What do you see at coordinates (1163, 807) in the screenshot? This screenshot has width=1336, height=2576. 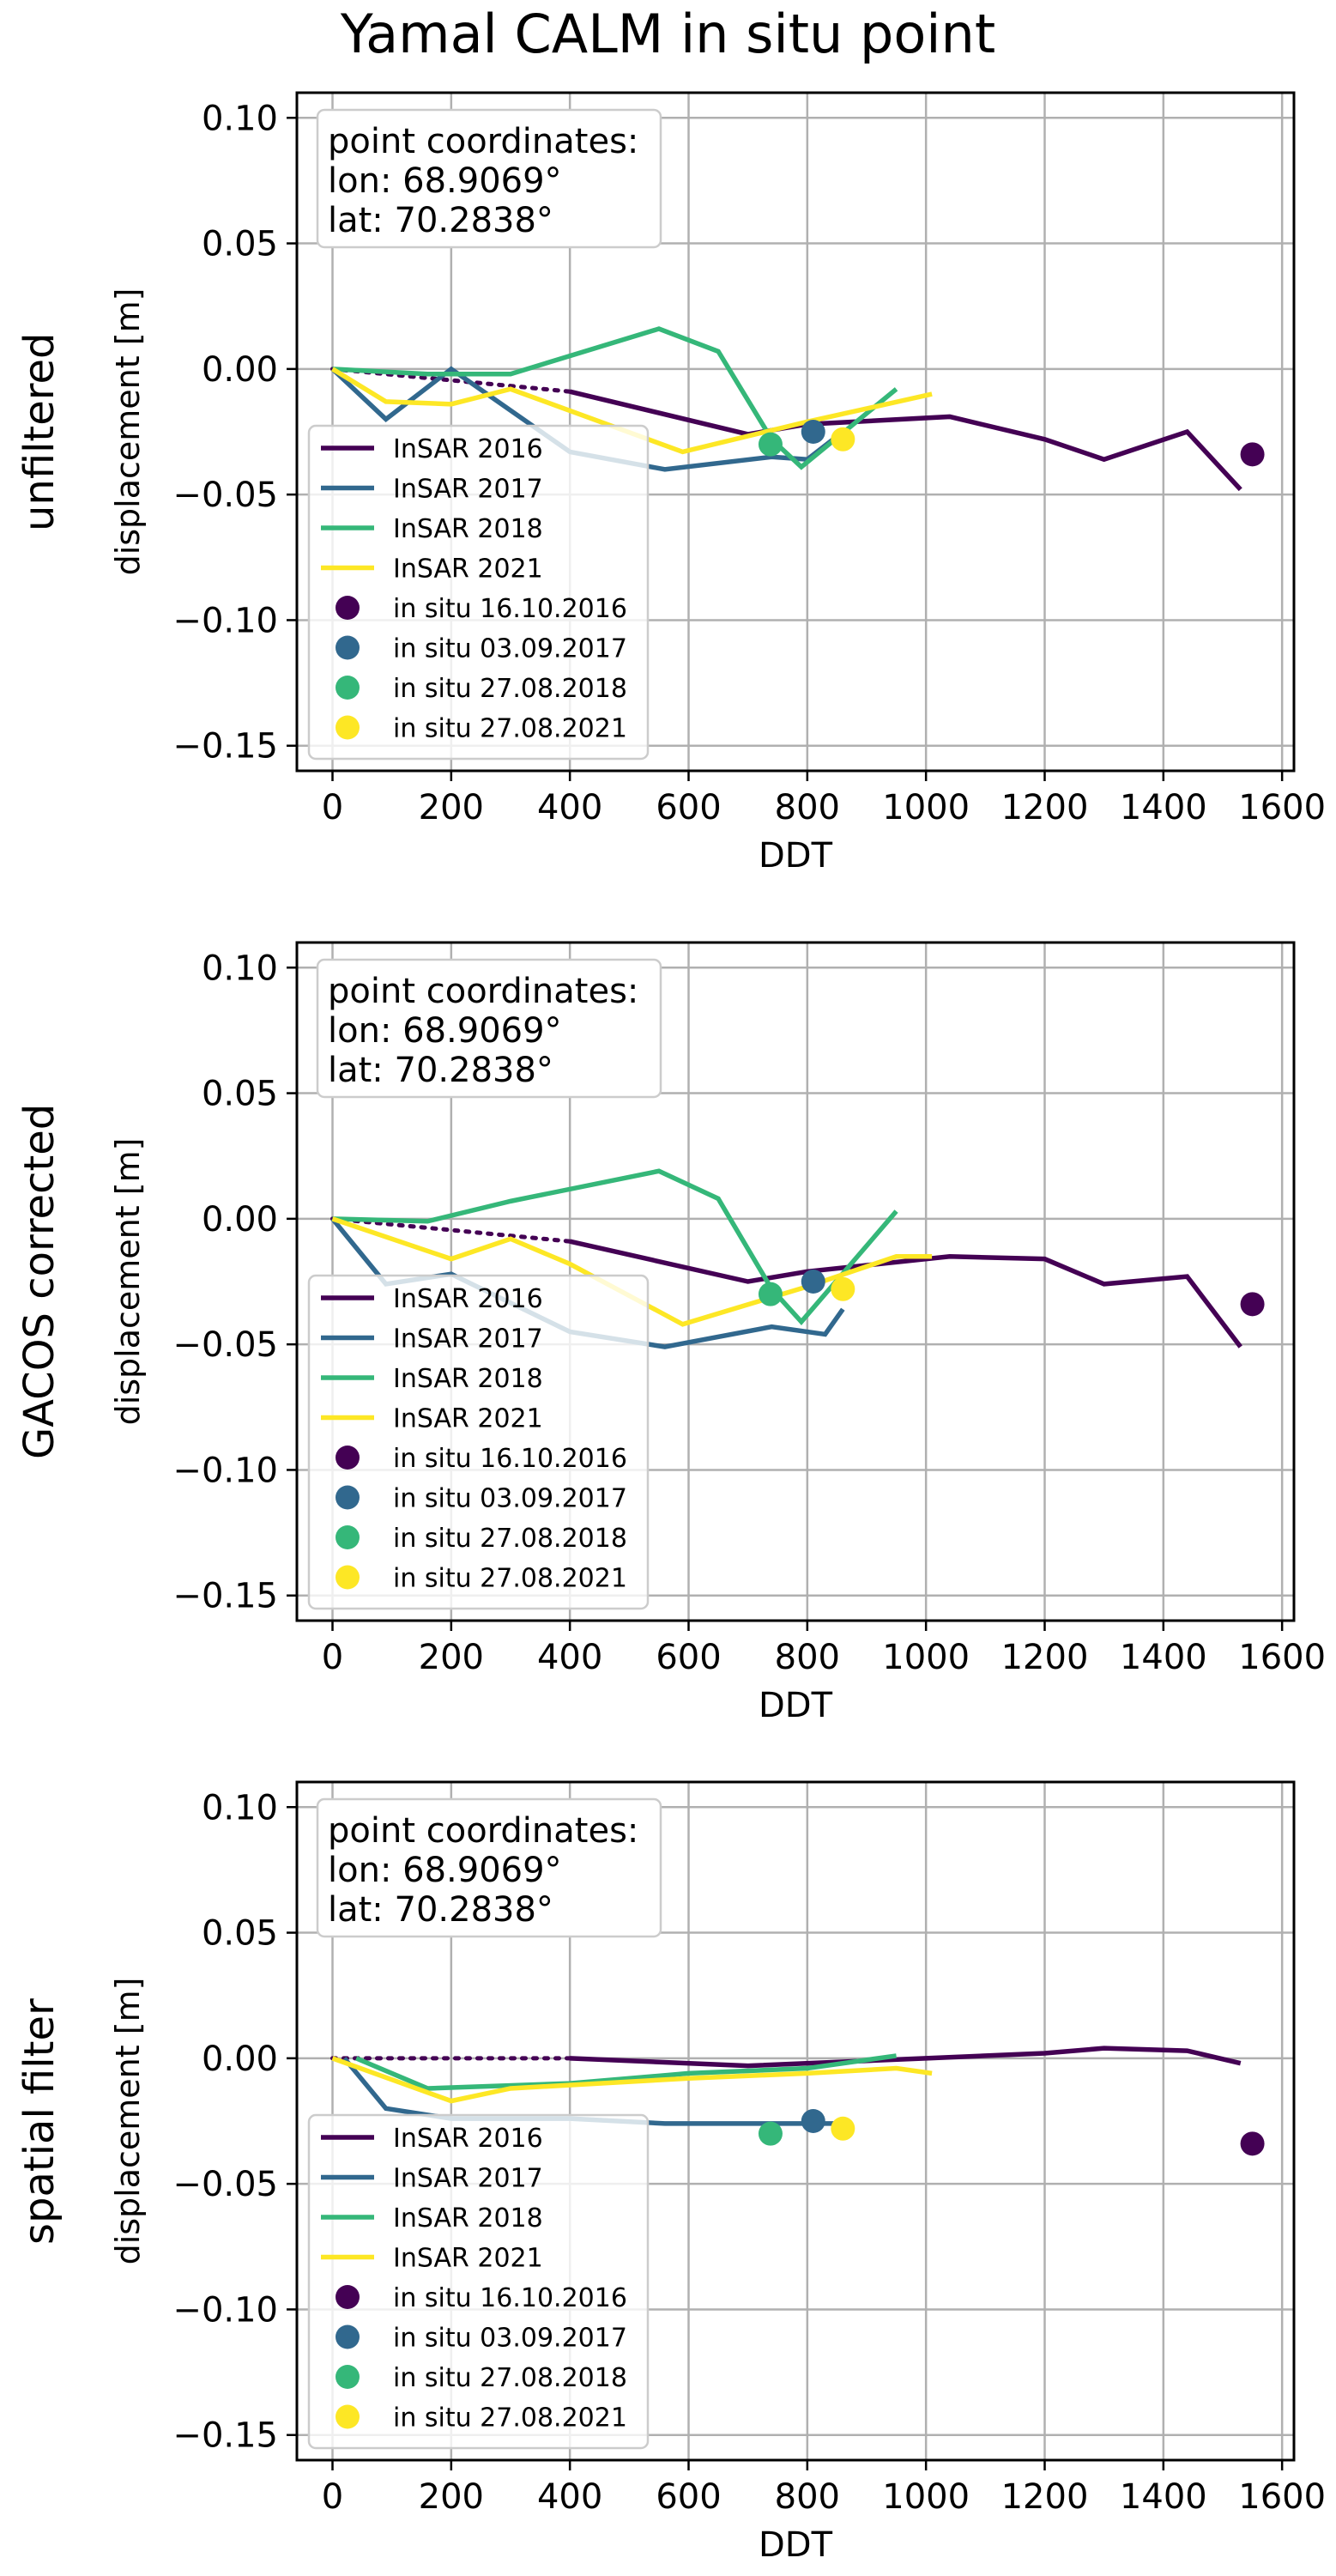 I see `x-tick-label: 1400` at bounding box center [1163, 807].